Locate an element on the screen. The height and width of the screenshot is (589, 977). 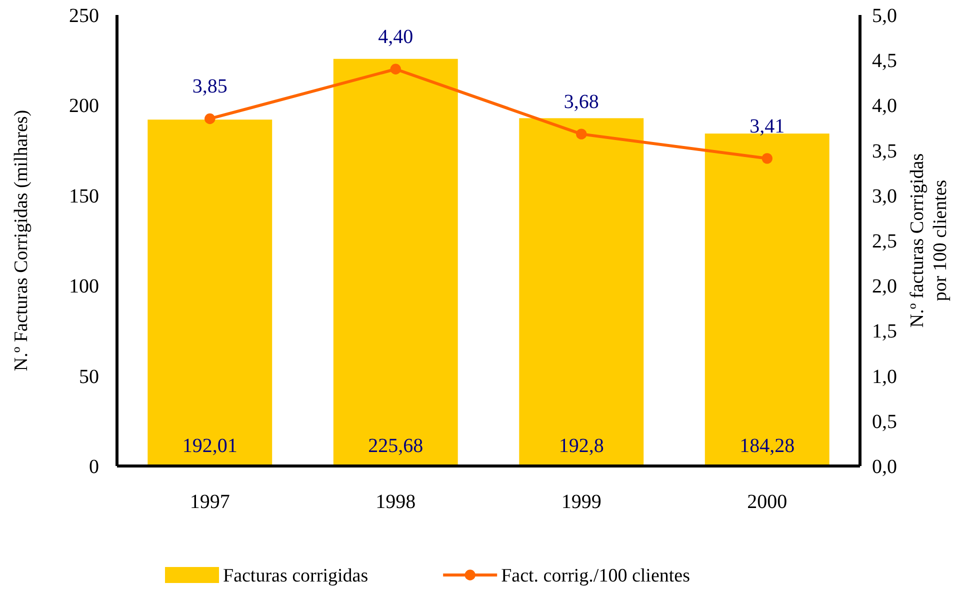
y2-tick-label: 4,5 is located at coordinates (884, 61).